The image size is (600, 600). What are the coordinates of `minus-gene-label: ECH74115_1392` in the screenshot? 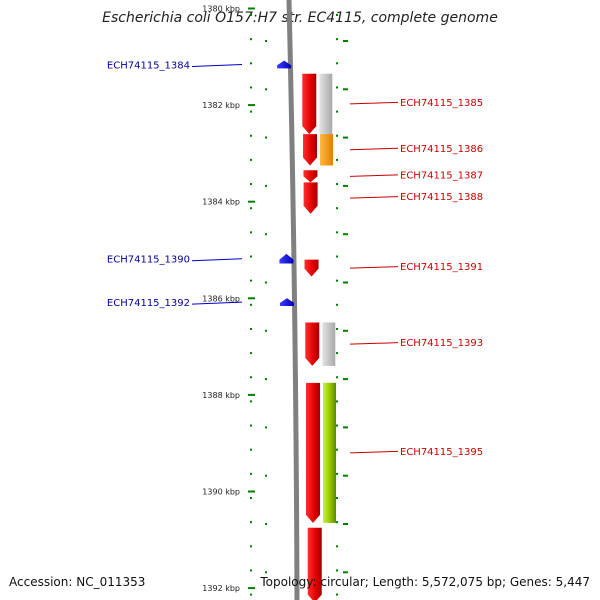 It's located at (148, 303).